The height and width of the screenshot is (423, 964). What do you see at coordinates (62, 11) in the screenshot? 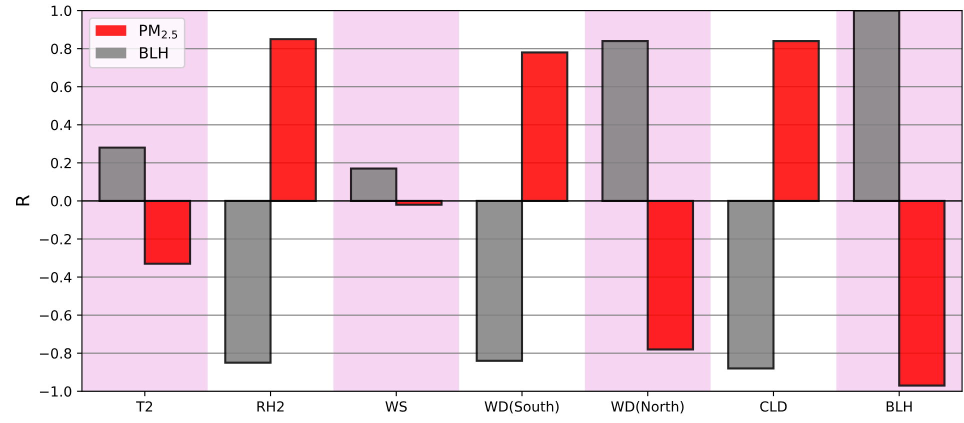
I see `y-tick-label: 1.0` at bounding box center [62, 11].